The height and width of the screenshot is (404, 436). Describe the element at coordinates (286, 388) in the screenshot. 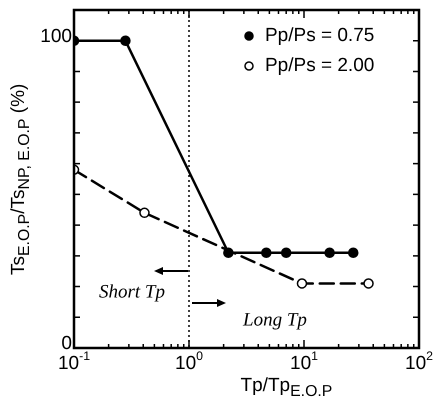

I see `x-axis-title: Tp/Tp$_{E.O.P}$` at that location.